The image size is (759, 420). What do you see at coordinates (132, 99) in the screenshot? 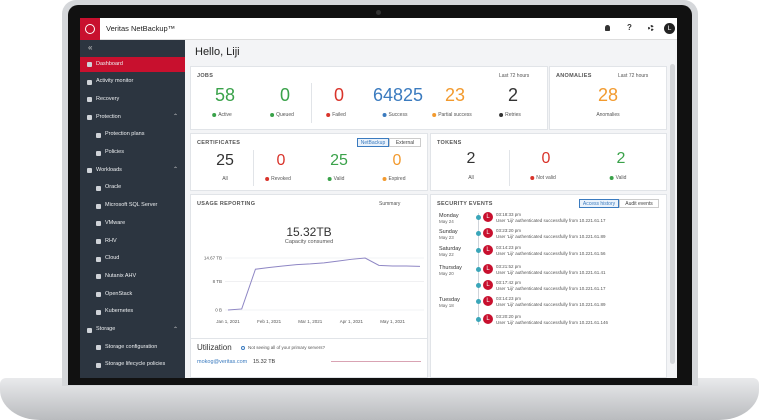
I see `nav-item: Recovery` at bounding box center [132, 99].